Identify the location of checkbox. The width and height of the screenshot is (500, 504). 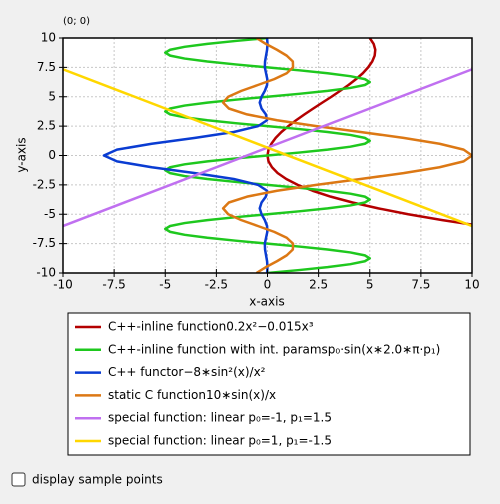
(18, 479).